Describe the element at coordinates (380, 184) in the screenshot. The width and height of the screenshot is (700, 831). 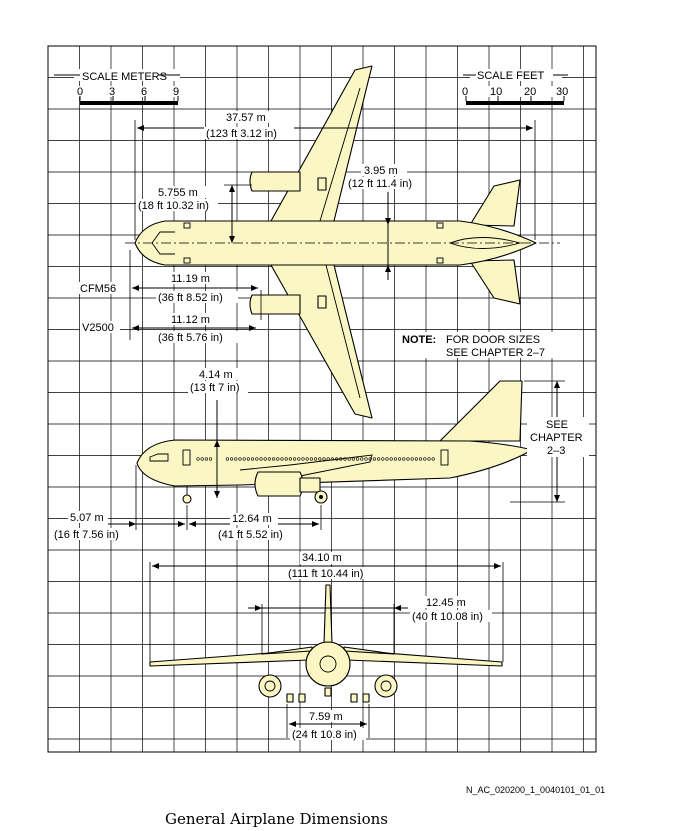
I see `tail-offset-imperial: (12 ft 11.4 in)` at that location.